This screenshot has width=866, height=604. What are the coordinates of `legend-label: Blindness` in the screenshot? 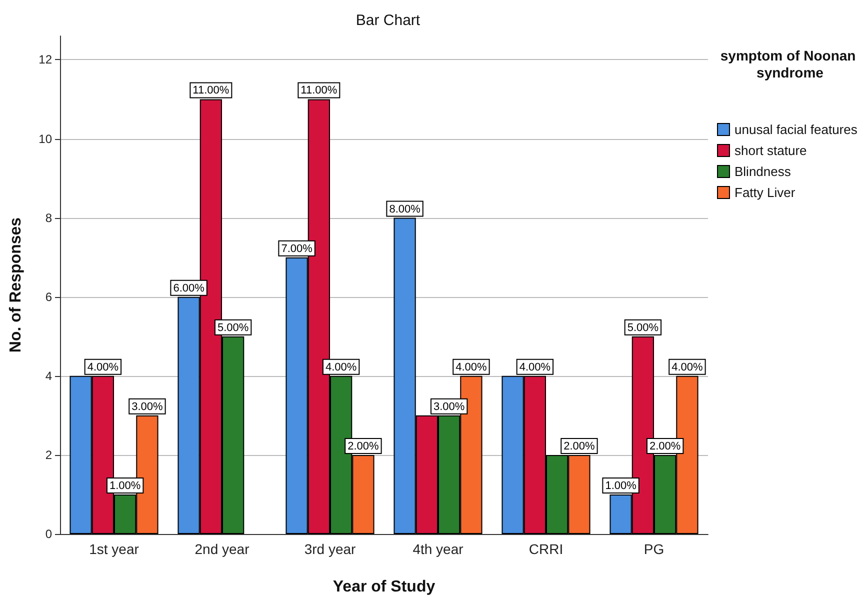 It's located at (763, 171).